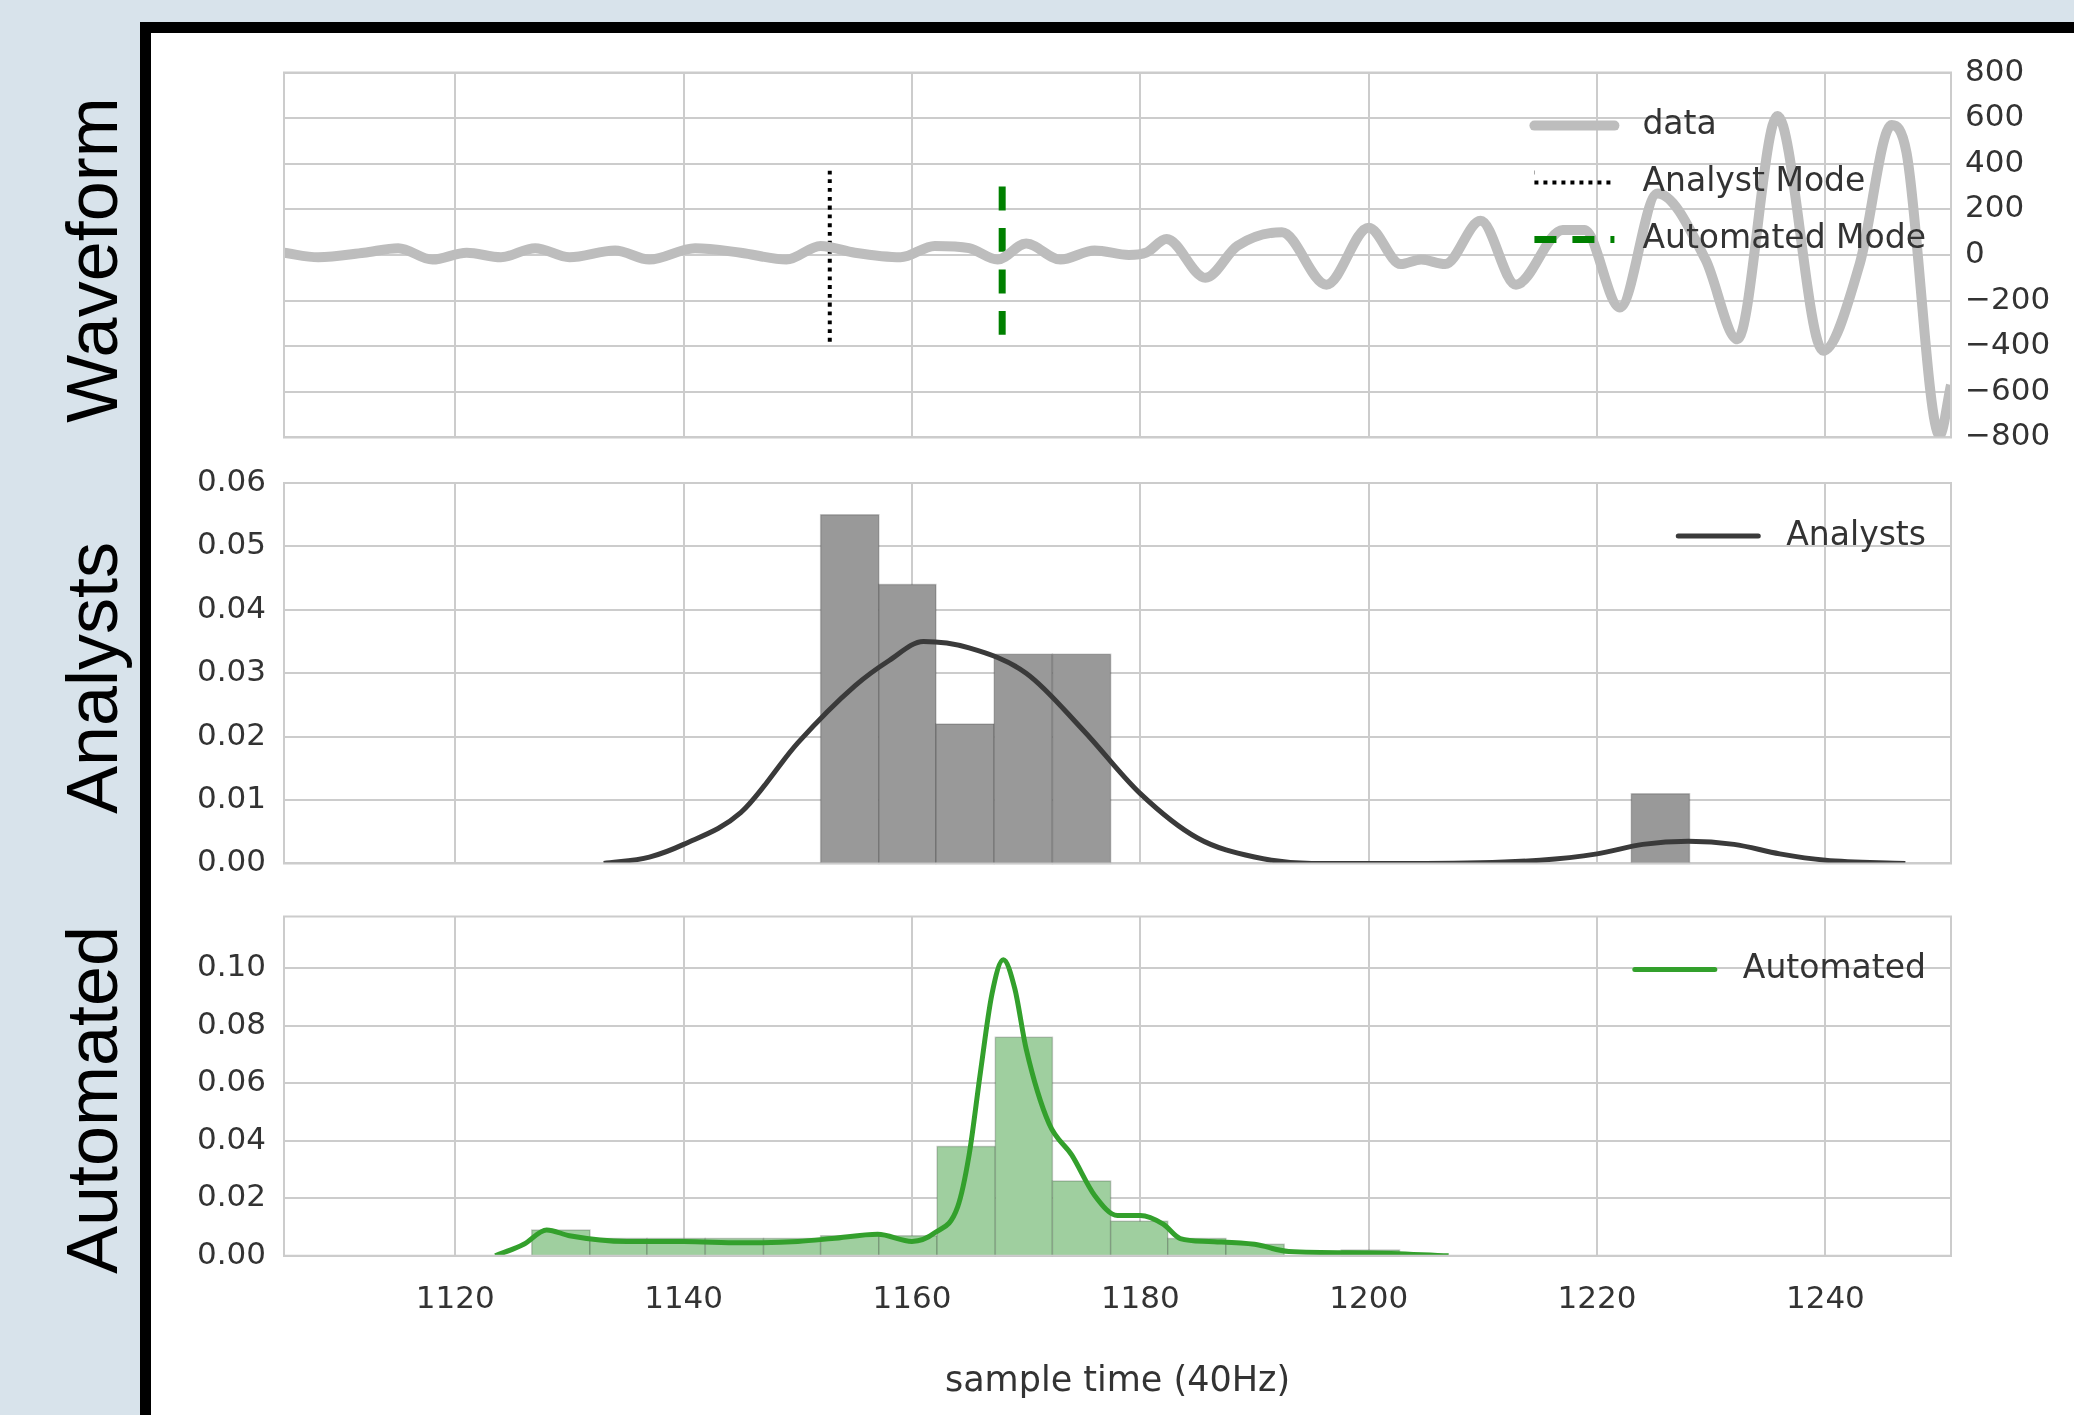  Describe the element at coordinates (1597, 1297) in the screenshot. I see `x-tick-label: 1220` at that location.